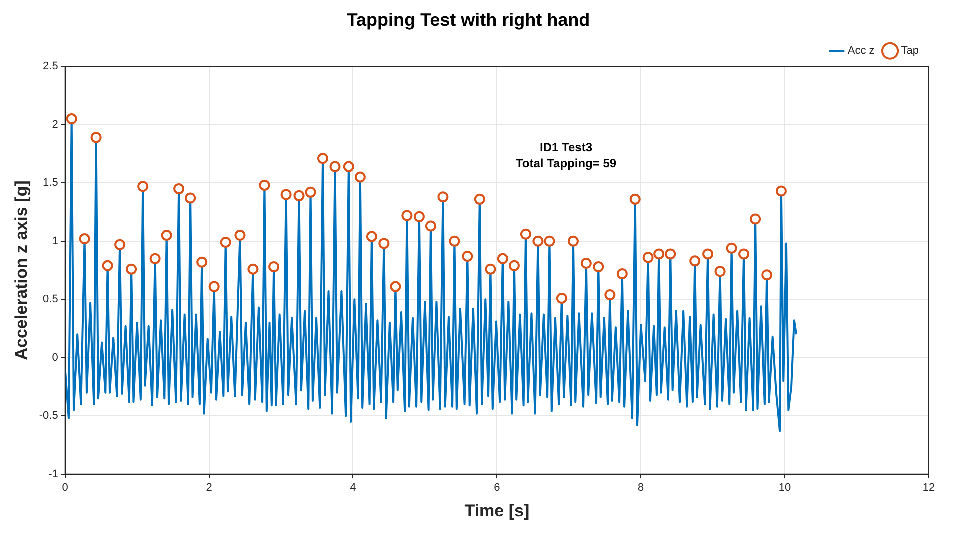 This screenshot has width=961, height=534. I want to click on x-tick-label: 4, so click(353, 488).